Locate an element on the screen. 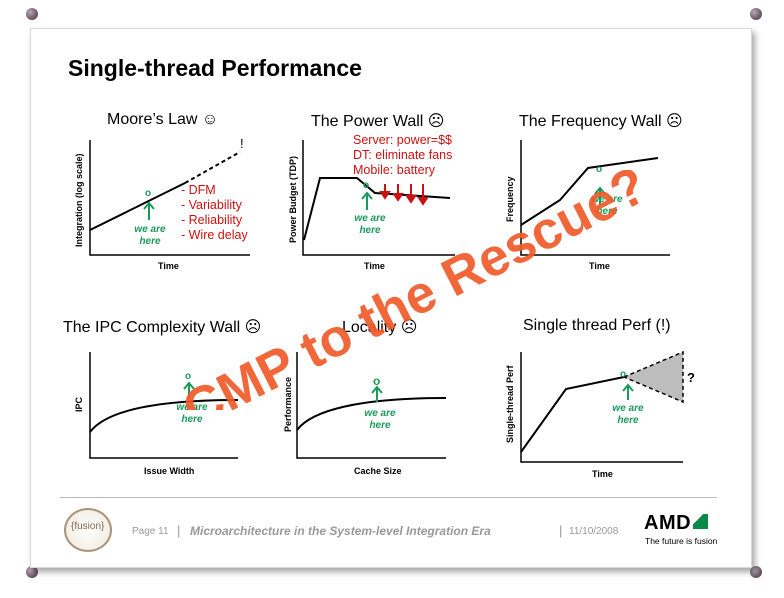  ipc-curve is located at coordinates (164, 416).